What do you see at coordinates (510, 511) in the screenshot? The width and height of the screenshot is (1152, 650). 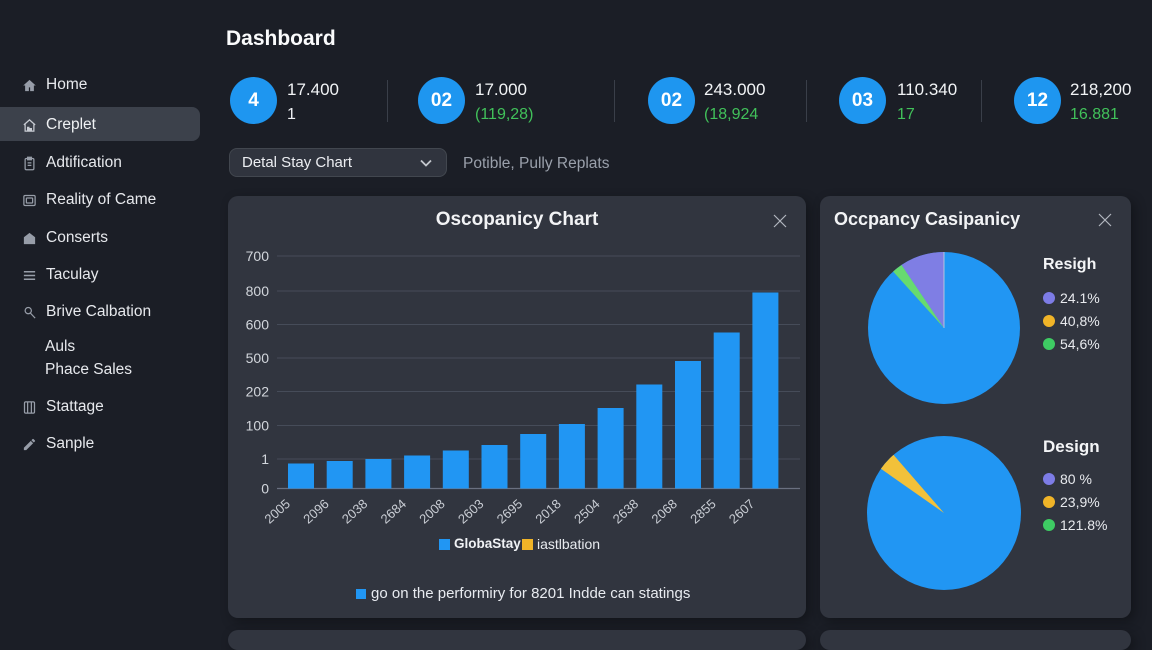 I see `svg-text: 2695` at bounding box center [510, 511].